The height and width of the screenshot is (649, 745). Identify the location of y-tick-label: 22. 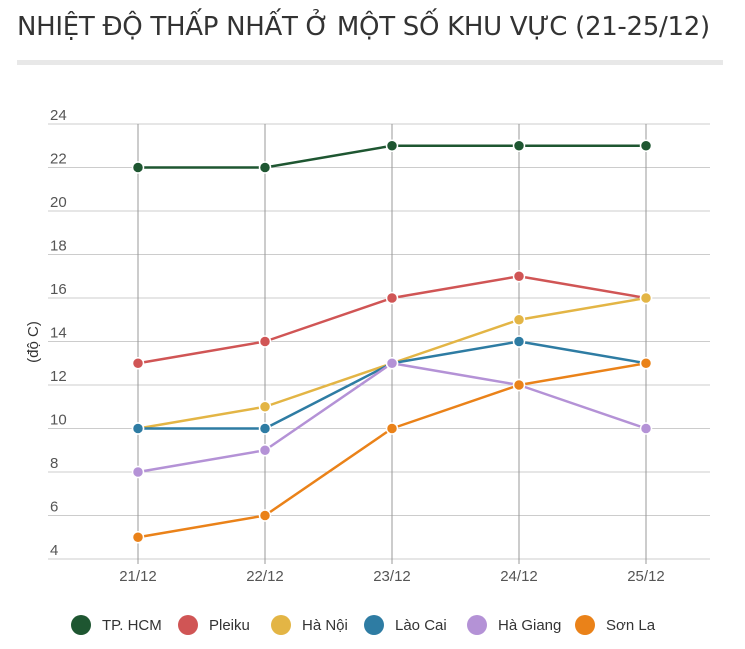
(58, 159).